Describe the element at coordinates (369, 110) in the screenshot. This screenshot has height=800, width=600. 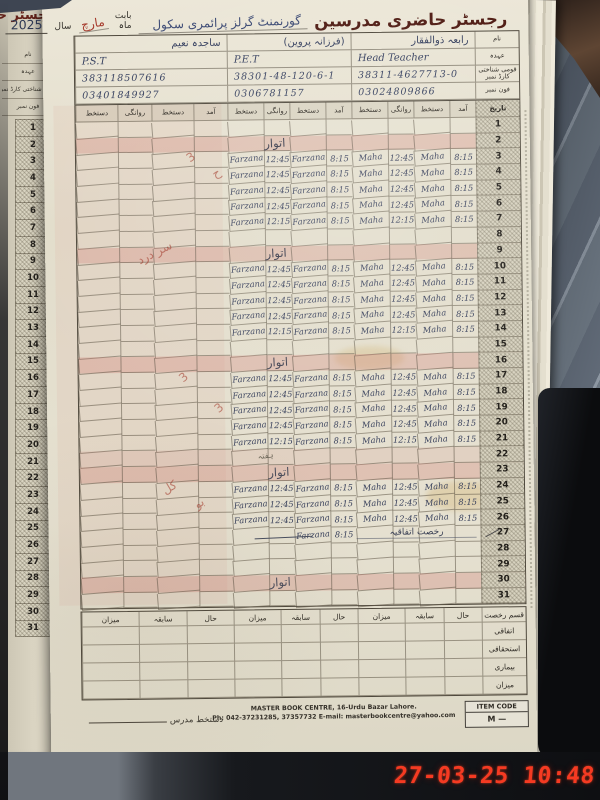
I see `attendance-column-header: دستخط` at that location.